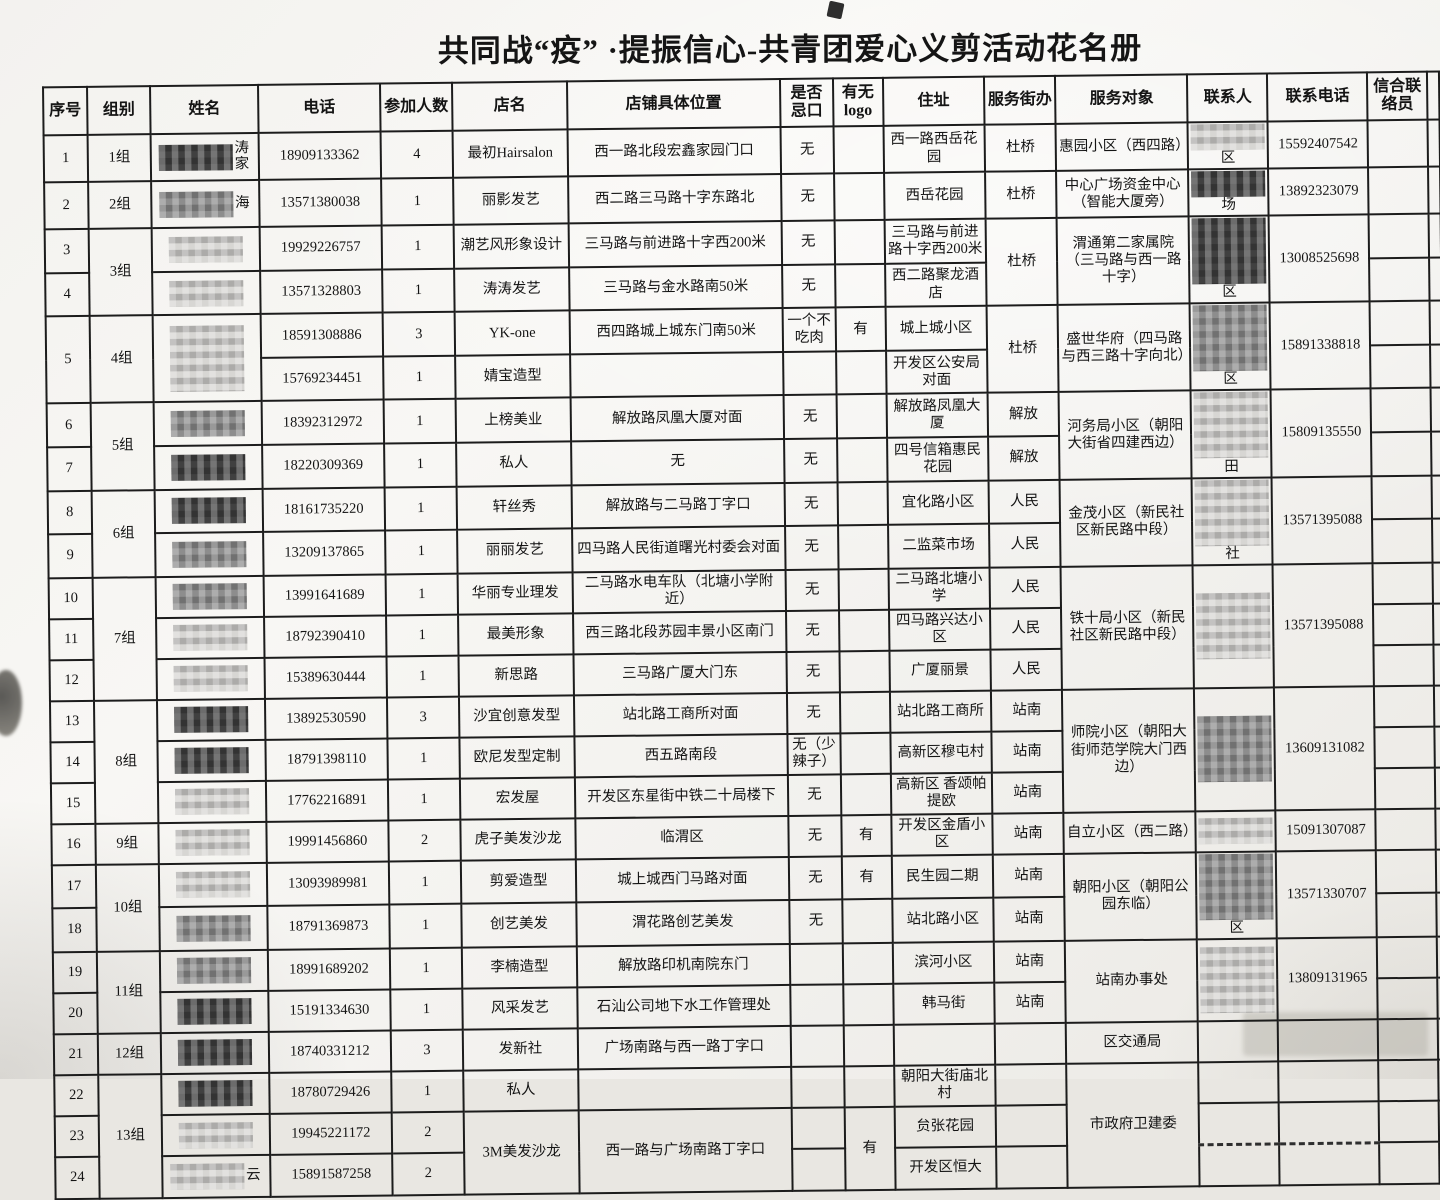 The height and width of the screenshot is (1200, 1440). Describe the element at coordinates (943, 1003) in the screenshot. I see `table-cell: 韩马街` at that location.